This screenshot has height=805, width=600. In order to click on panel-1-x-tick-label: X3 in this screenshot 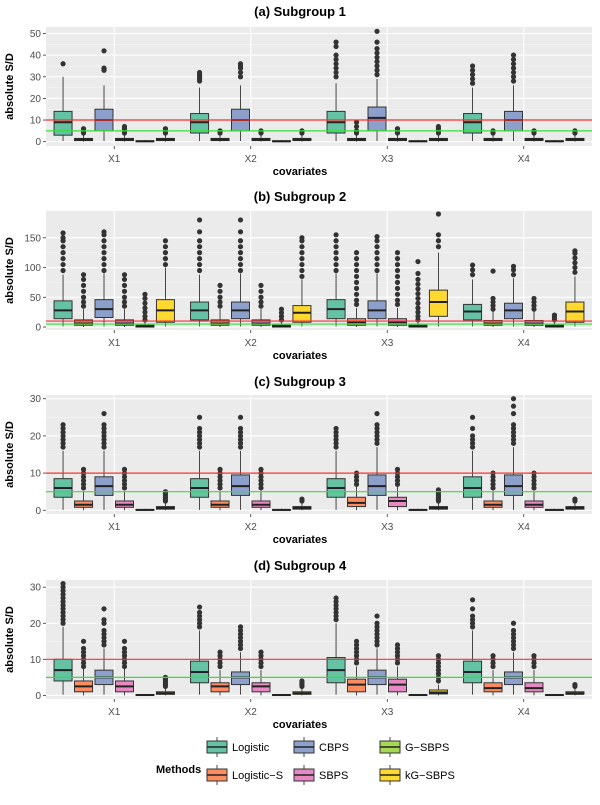, I will do `click(387, 159)`.